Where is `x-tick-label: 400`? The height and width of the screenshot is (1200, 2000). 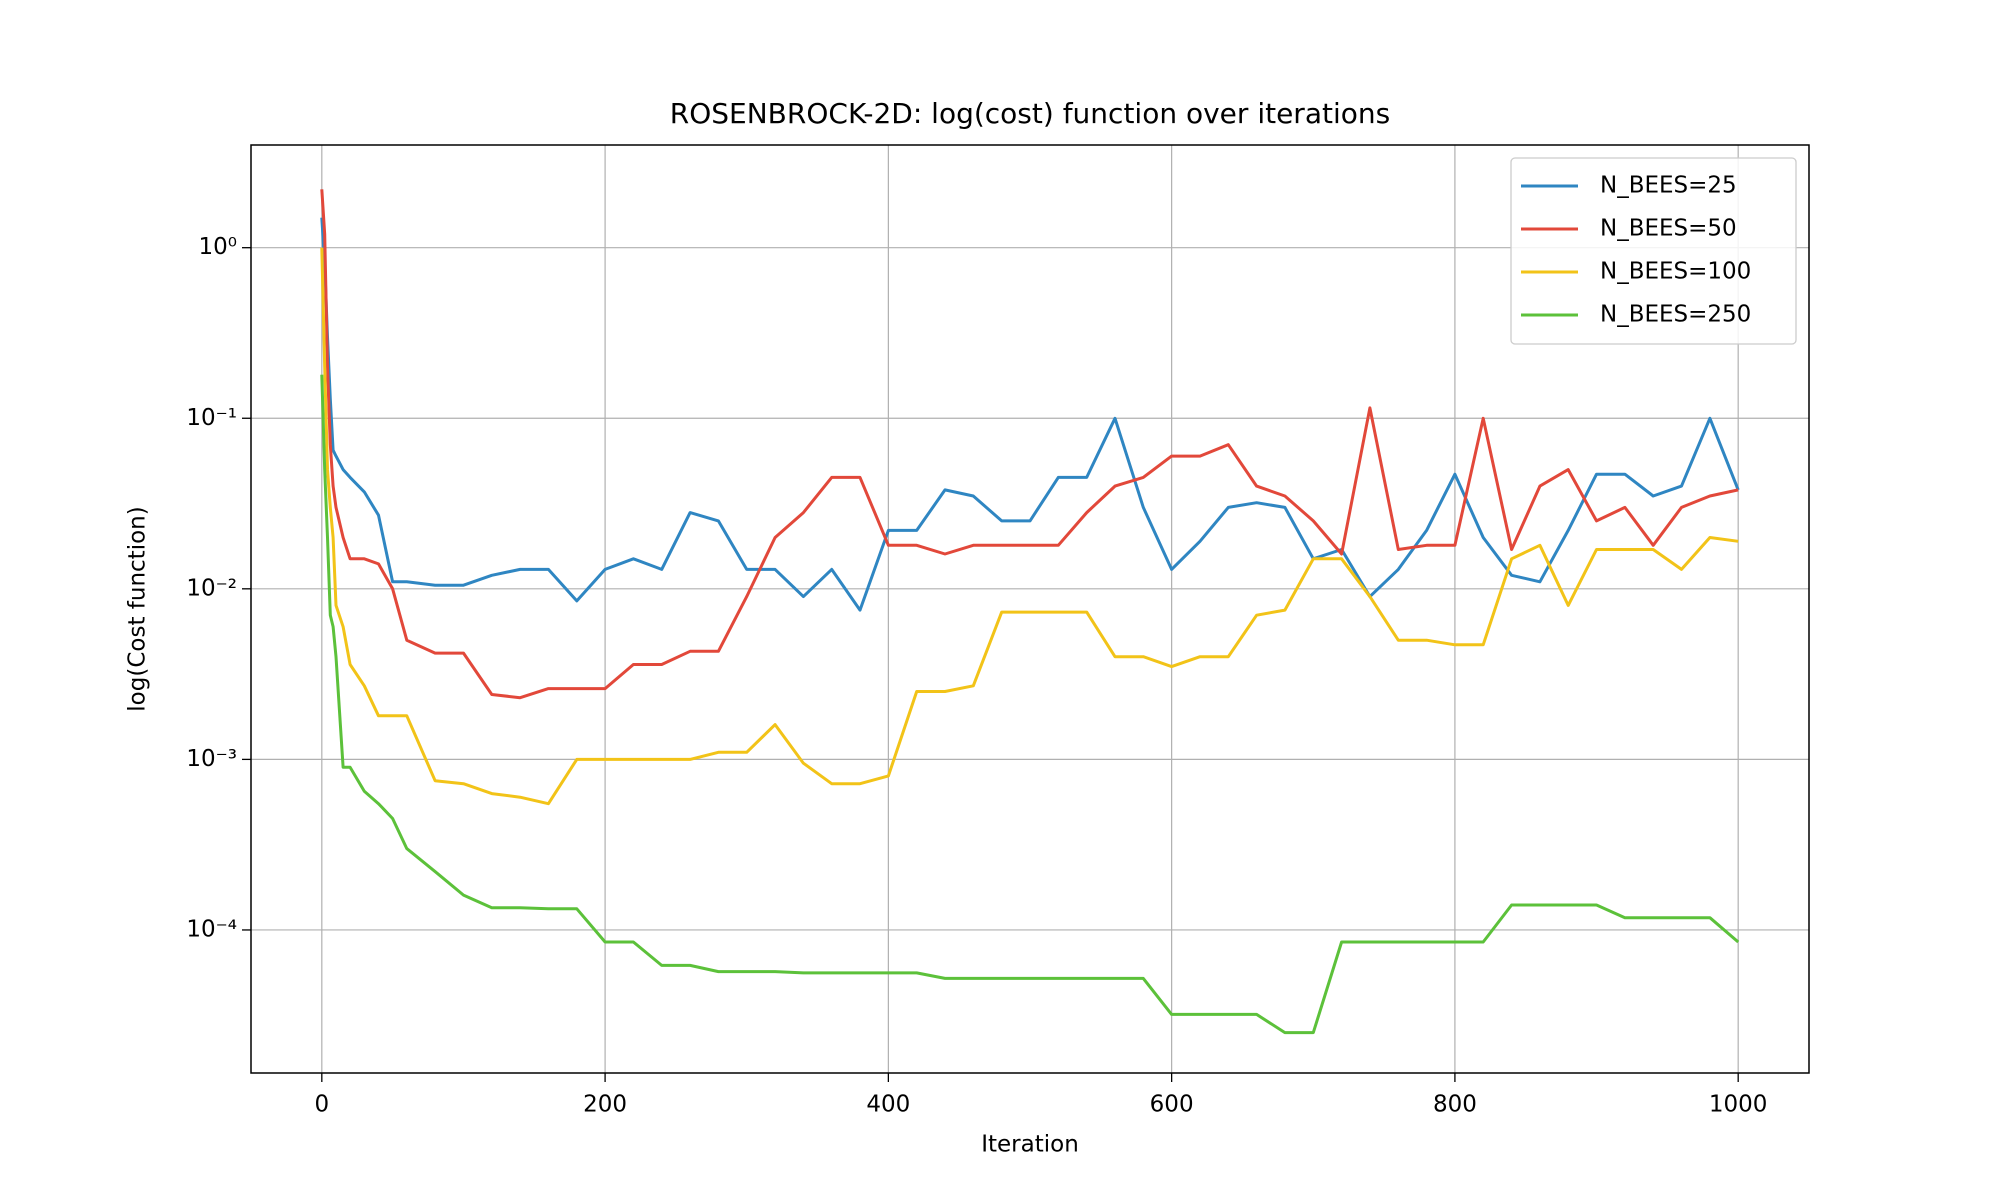 x-tick-label: 400 is located at coordinates (888, 1105).